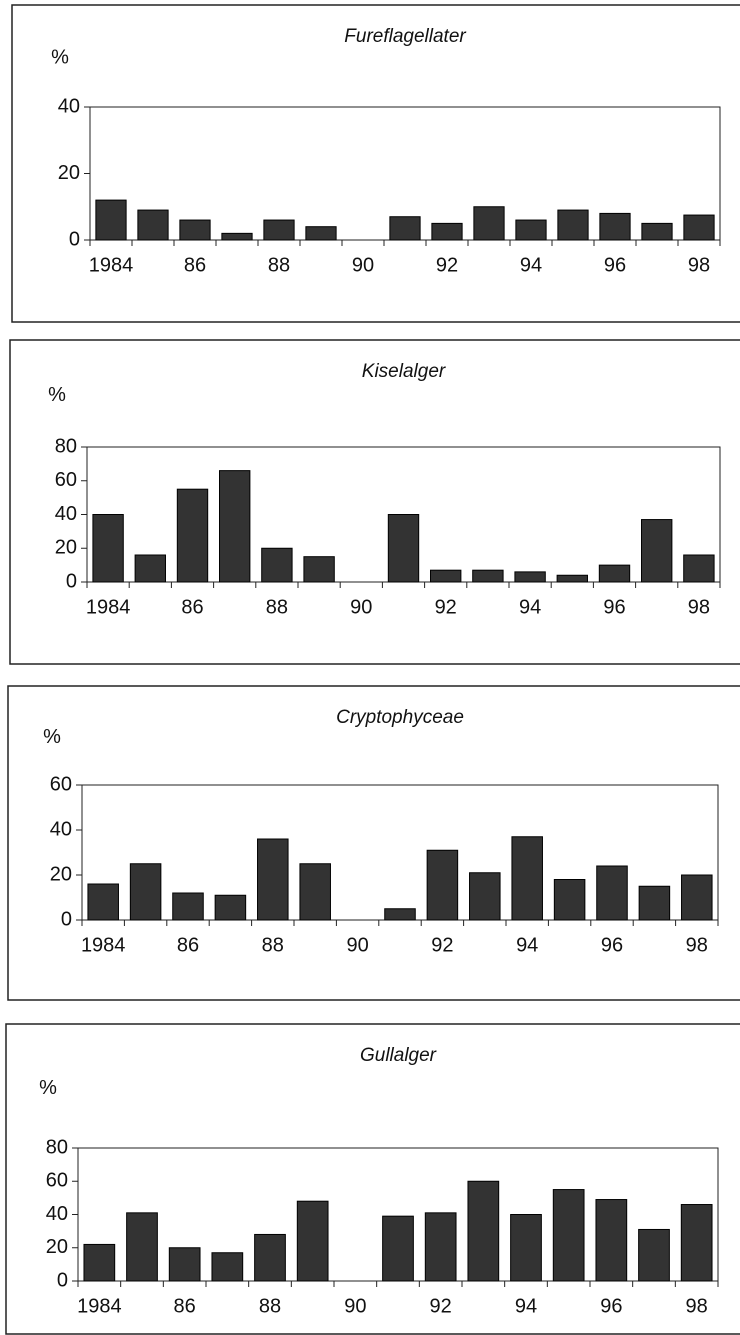 The image size is (740, 1335). What do you see at coordinates (57, 1147) in the screenshot?
I see `y-tick-label: 80` at bounding box center [57, 1147].